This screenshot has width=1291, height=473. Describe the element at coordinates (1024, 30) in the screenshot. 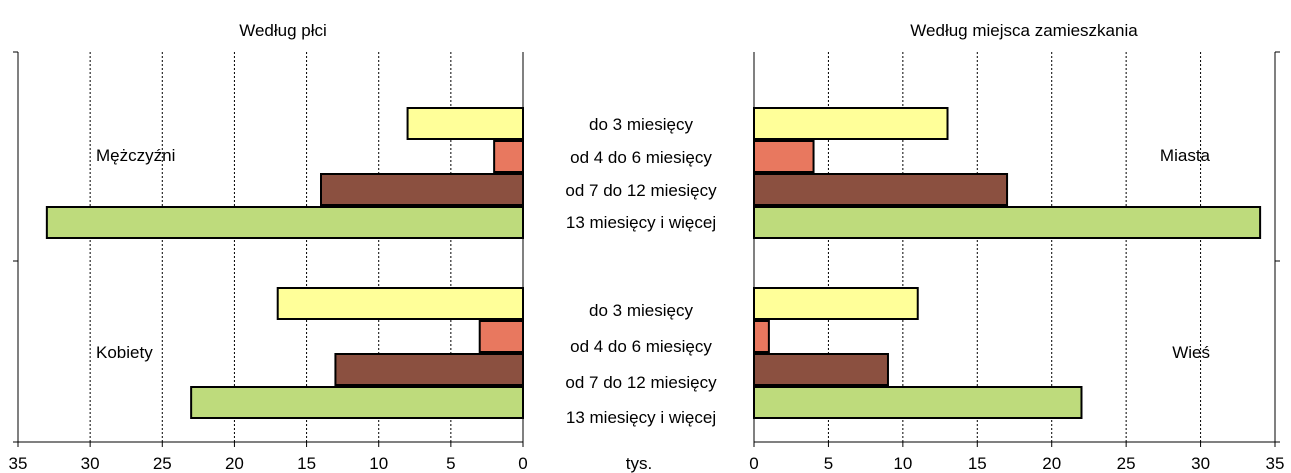

I see `right-chart-title: Według miejsca zamieszkania` at that location.